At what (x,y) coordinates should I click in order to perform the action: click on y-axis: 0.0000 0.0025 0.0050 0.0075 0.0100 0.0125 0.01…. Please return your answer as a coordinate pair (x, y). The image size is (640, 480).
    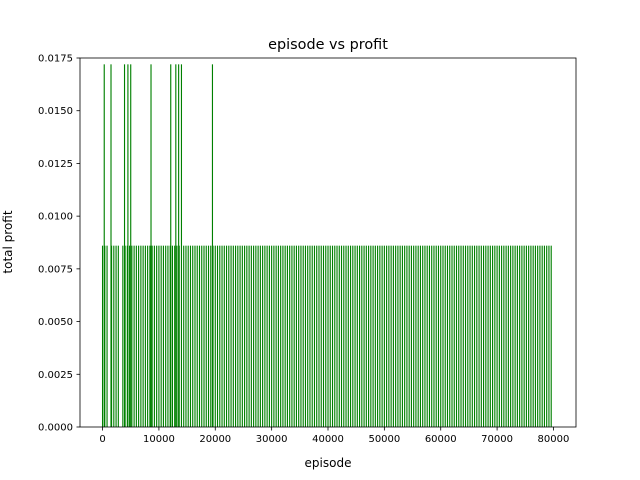
    Looking at the image, I should click on (59, 244).